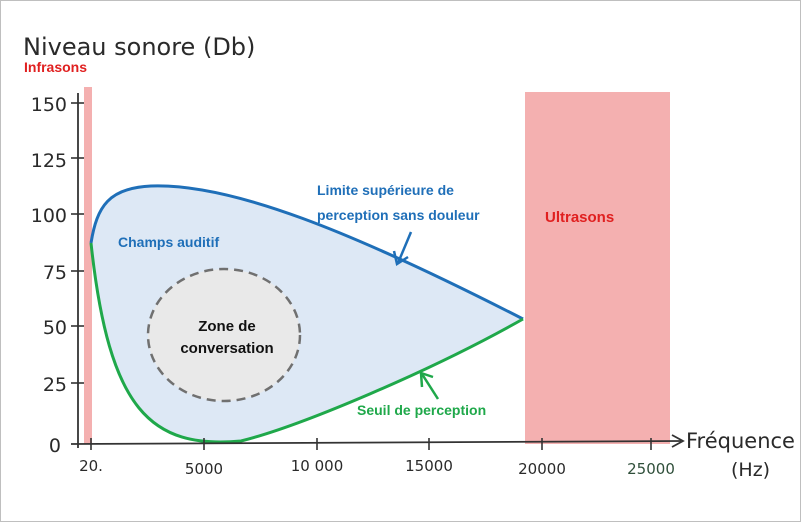  Describe the element at coordinates (421, 410) in the screenshot. I see `perception-threshold-label: Seuil de perception` at that location.